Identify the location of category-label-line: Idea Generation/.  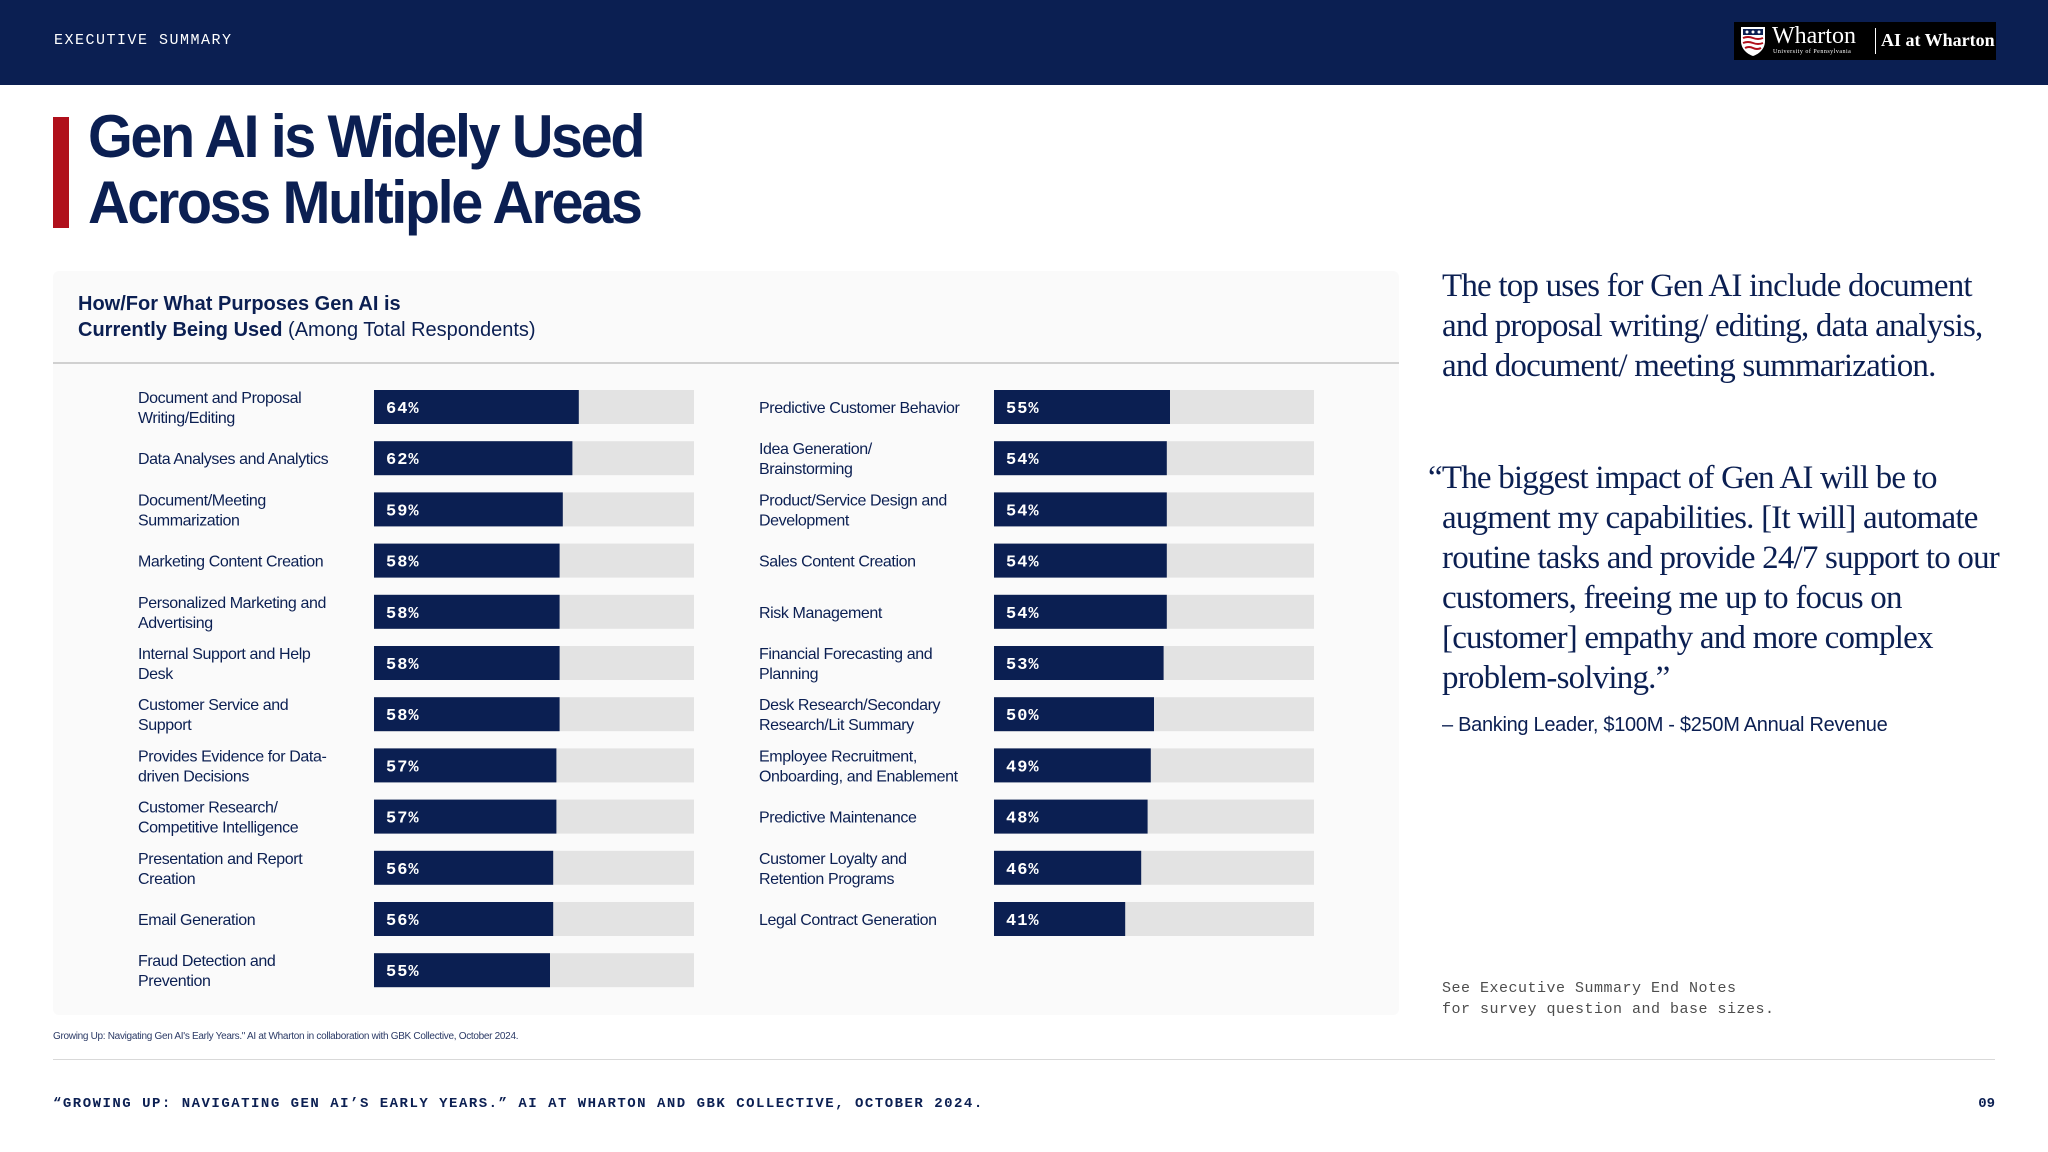
(816, 449).